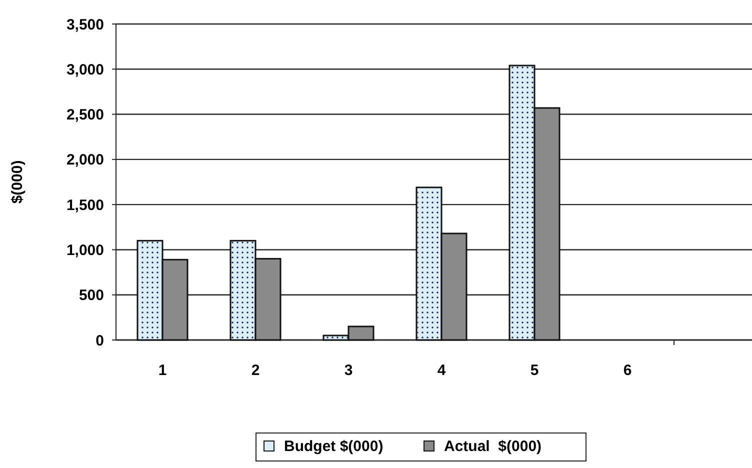 The width and height of the screenshot is (752, 468). What do you see at coordinates (334, 446) in the screenshot?
I see `legend-label: Budget $(000)` at bounding box center [334, 446].